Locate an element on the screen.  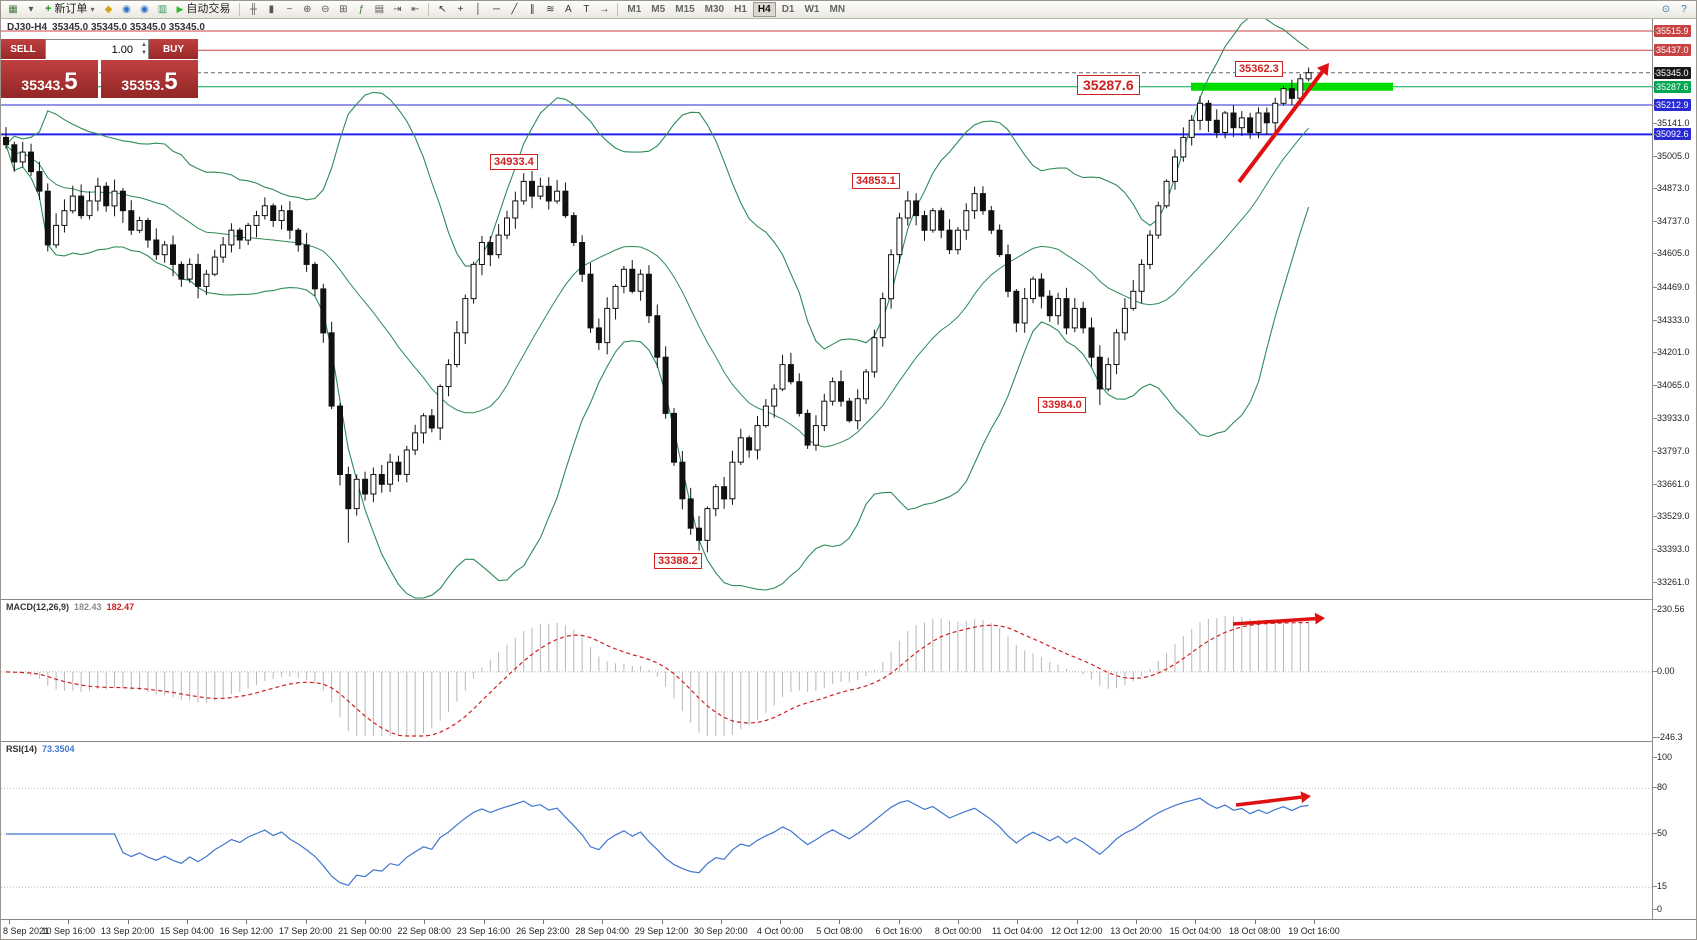
auto-trading-button: ▶ 自动交易 is located at coordinates (203, 10).